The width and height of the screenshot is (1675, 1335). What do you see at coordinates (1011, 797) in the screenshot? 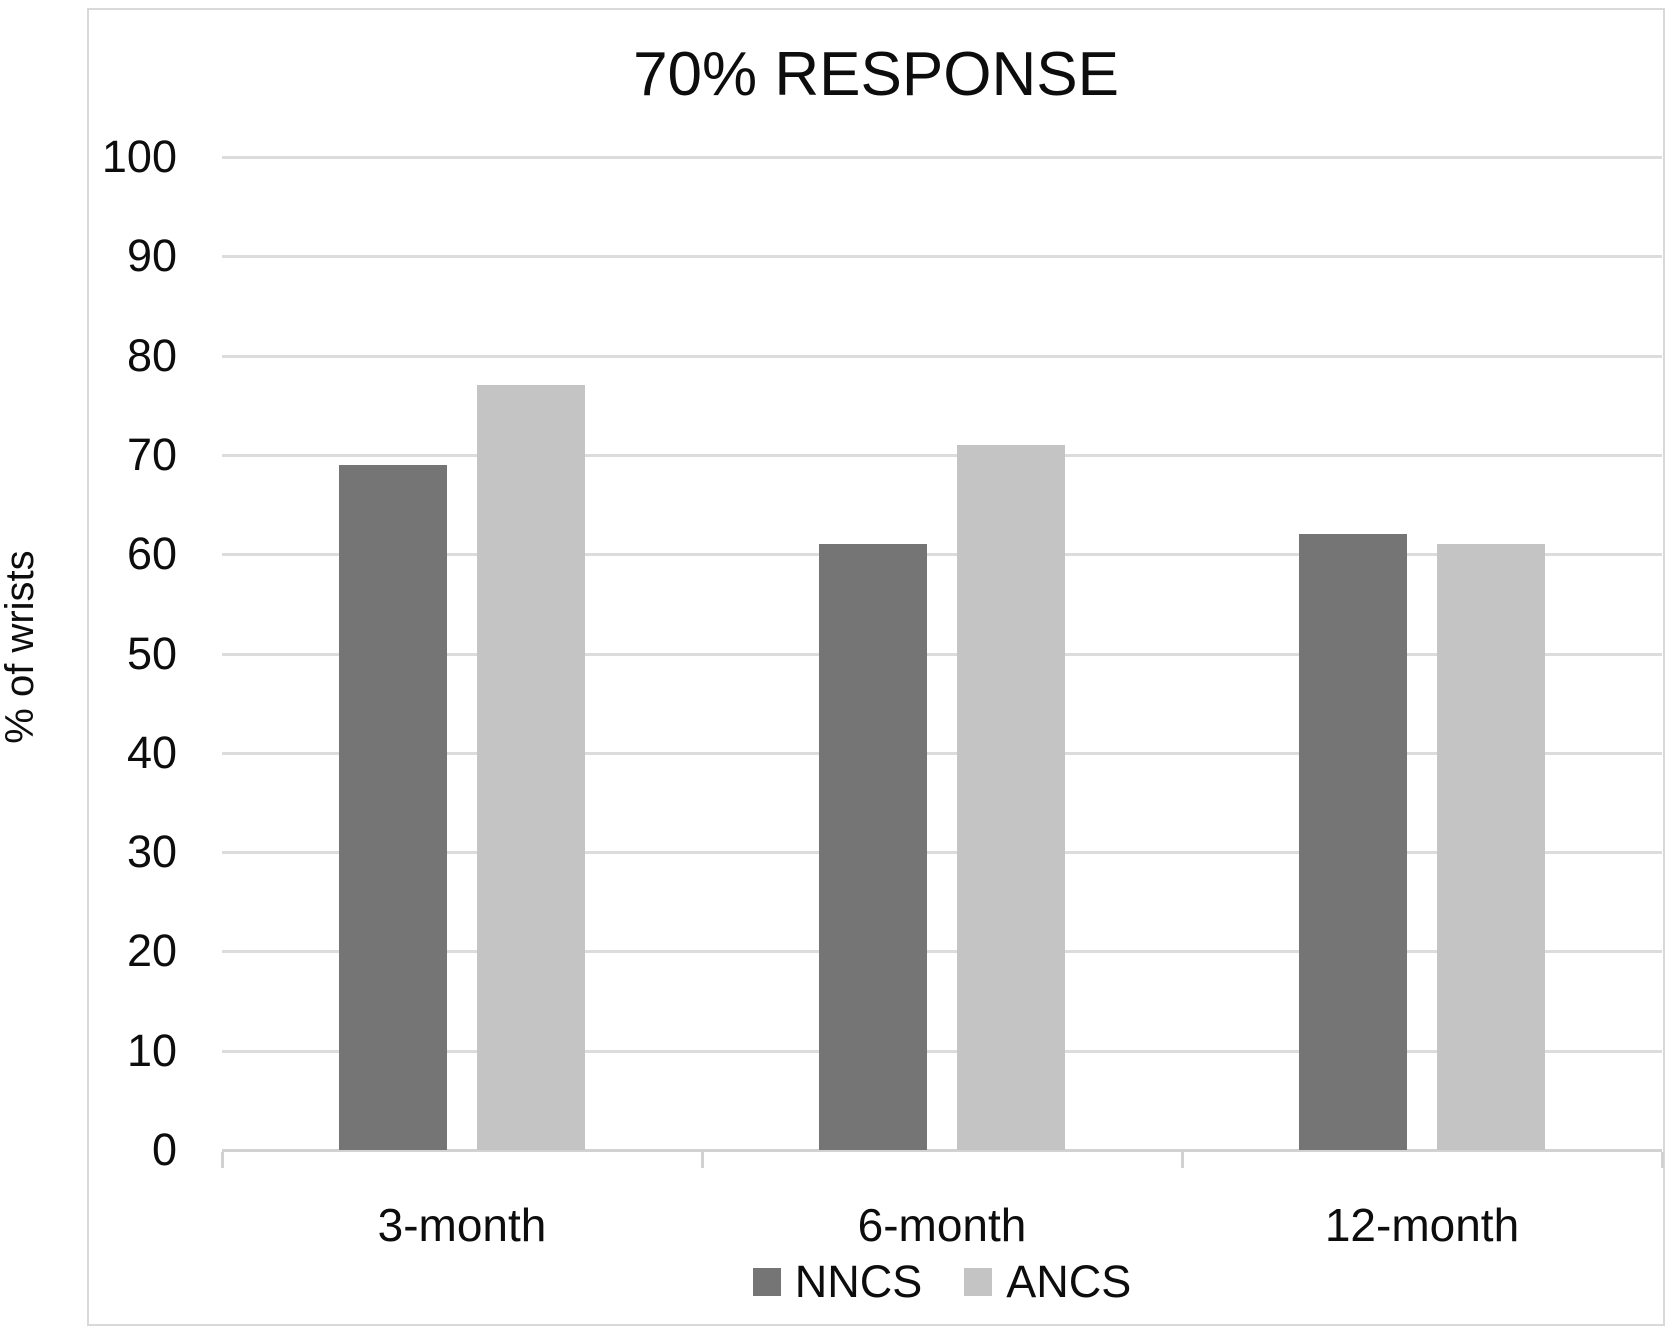
I see `bar-ancs-6-month` at bounding box center [1011, 797].